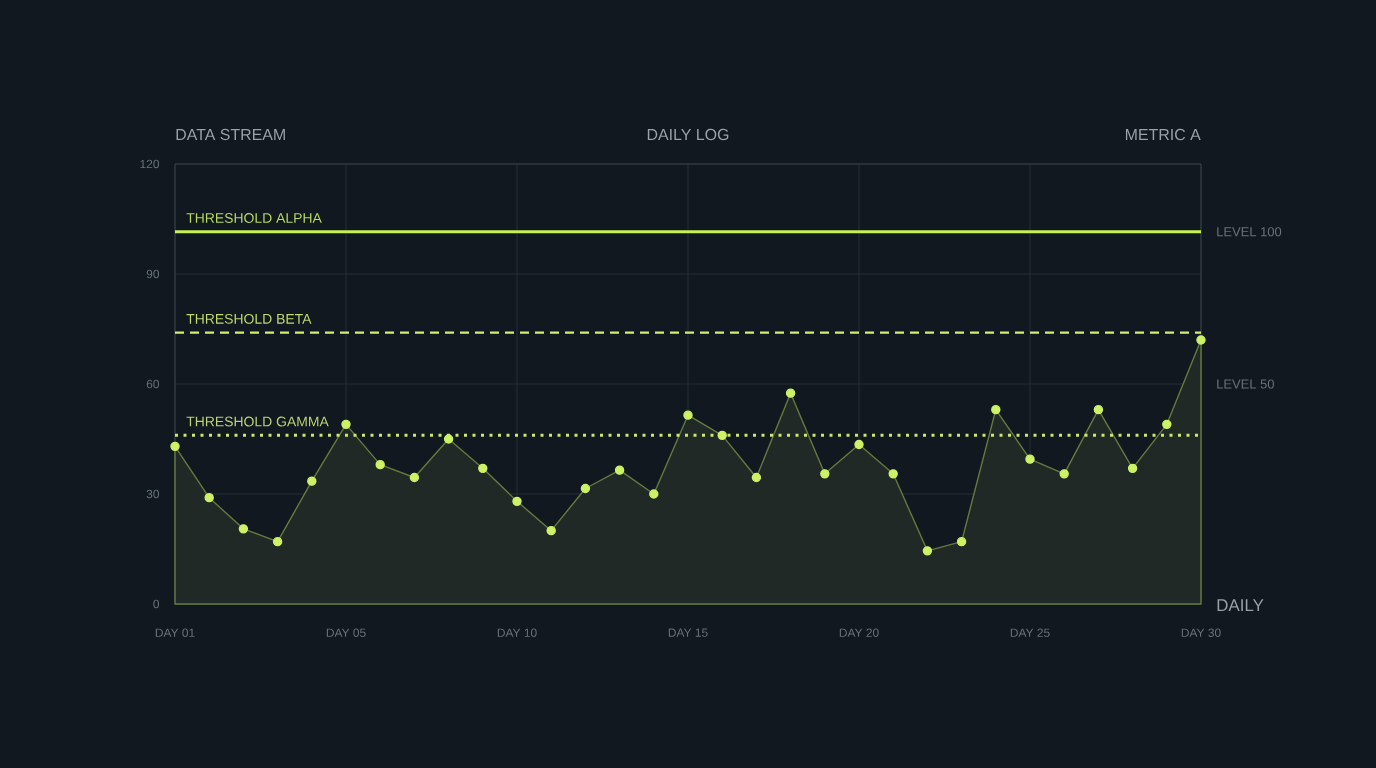 Image resolution: width=1376 pixels, height=768 pixels. Describe the element at coordinates (1201, 632) in the screenshot. I see `x-tick-label: DAY 30` at that location.